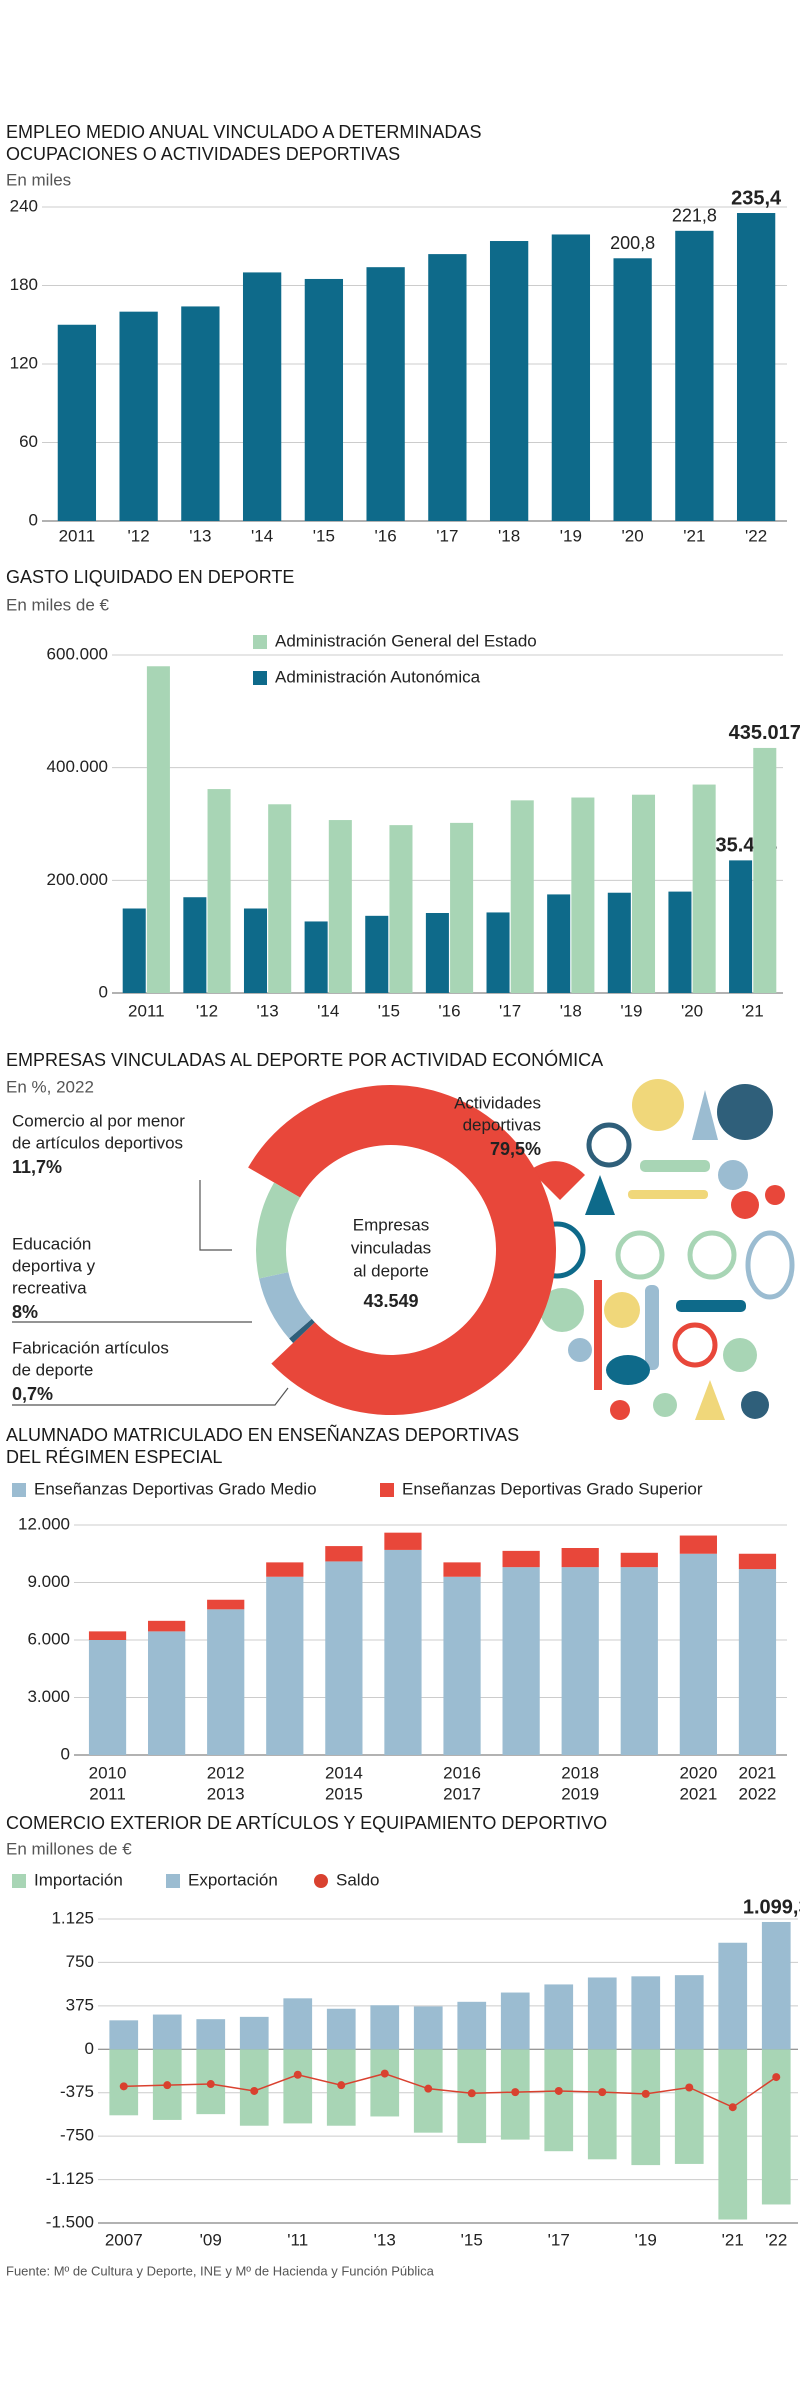  I want to click on segment-label: recreativa, so click(49, 1287).